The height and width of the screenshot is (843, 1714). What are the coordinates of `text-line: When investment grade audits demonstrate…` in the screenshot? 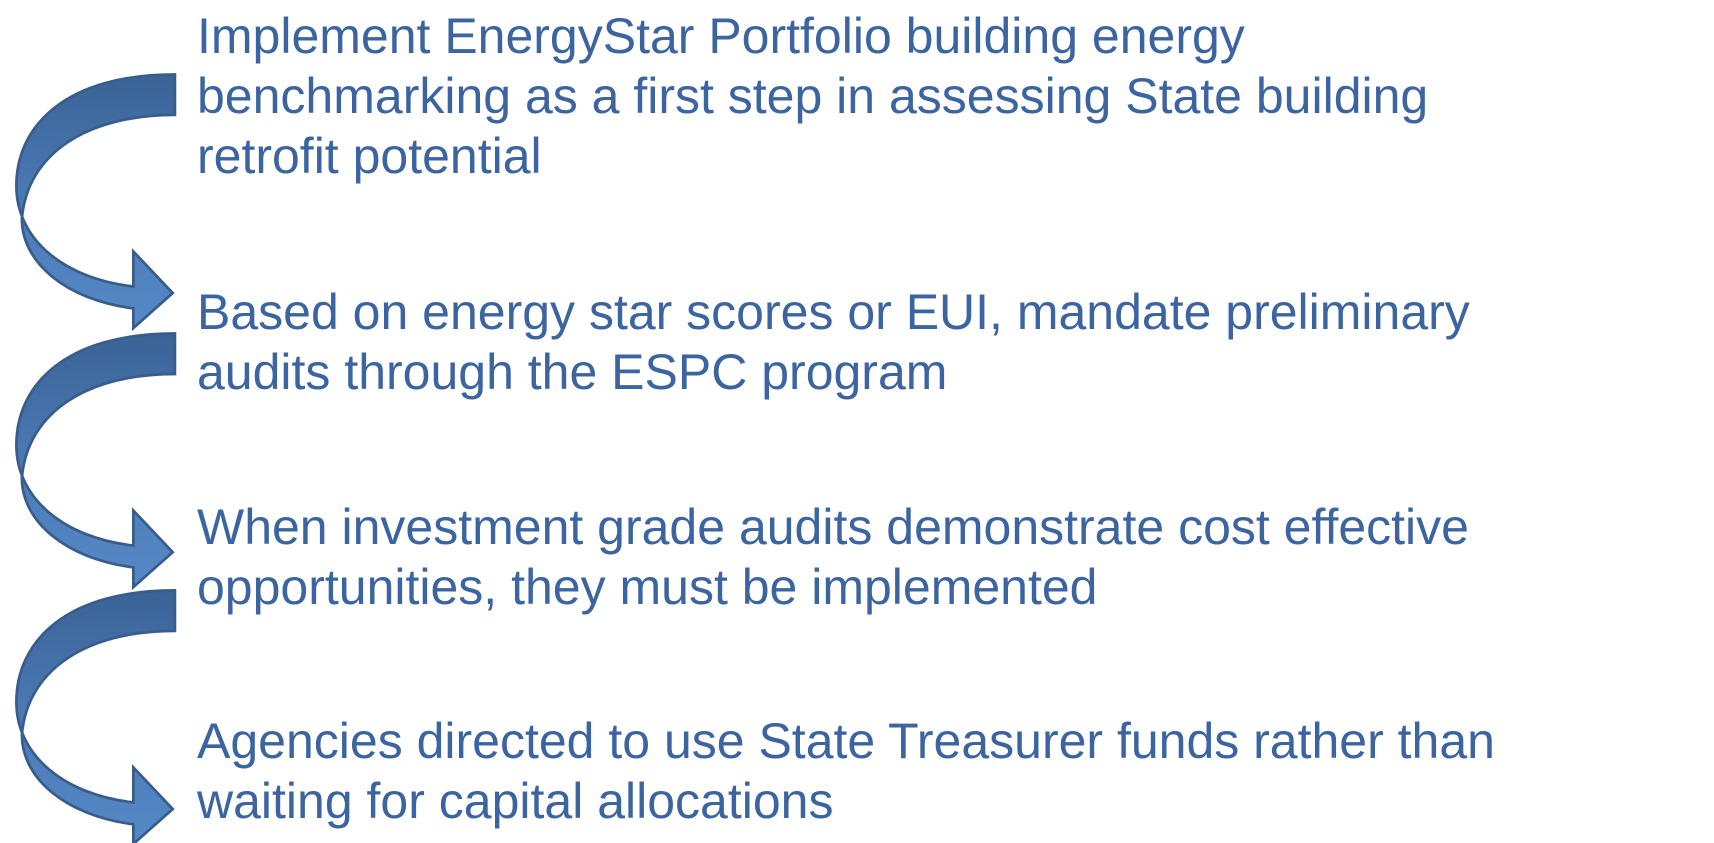 It's located at (833, 527).